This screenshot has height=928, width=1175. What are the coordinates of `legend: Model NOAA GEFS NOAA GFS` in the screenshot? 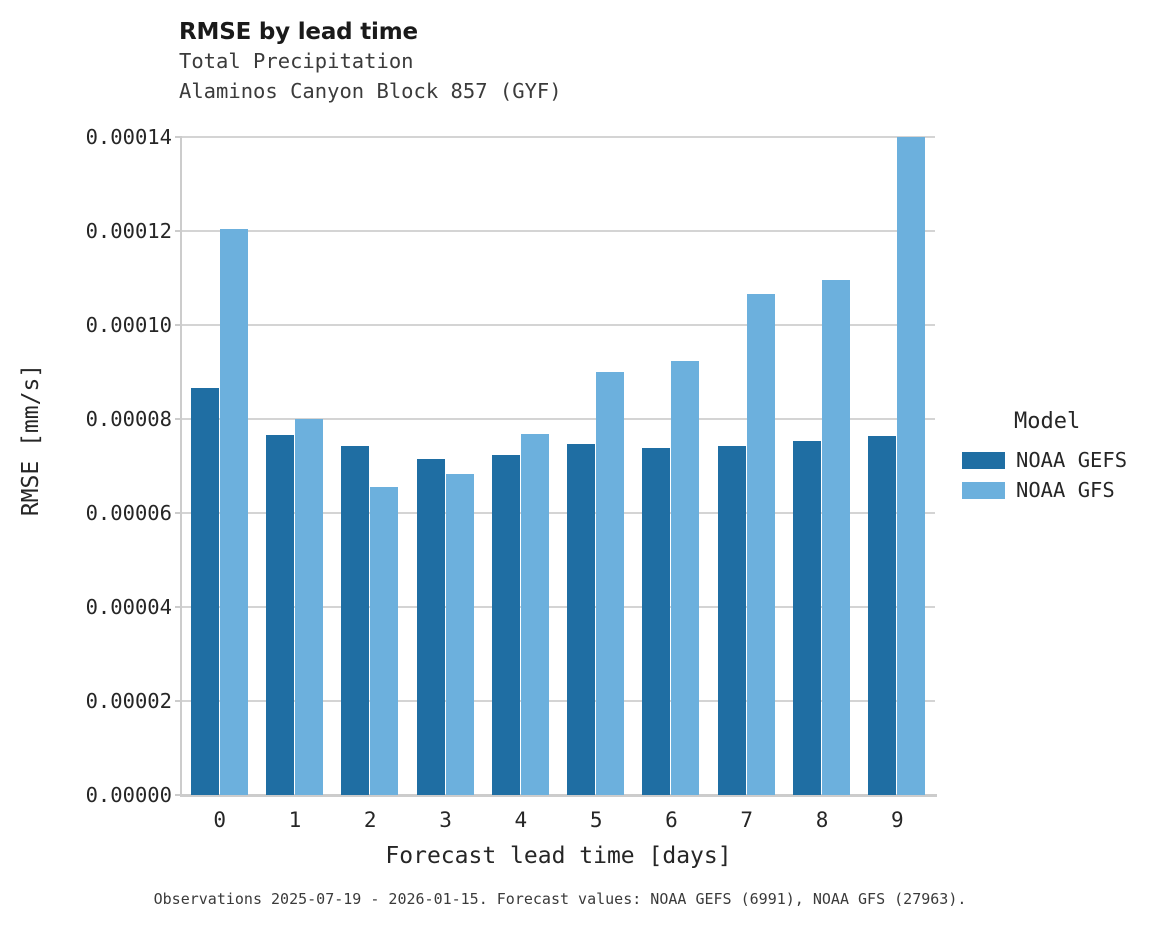 It's located at (1067, 457).